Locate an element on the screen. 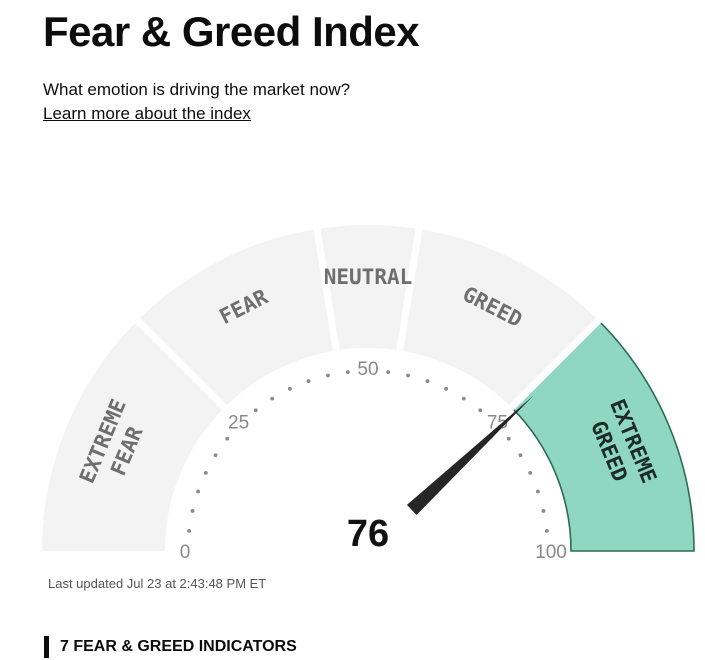 The image size is (705, 660). last-updated: Last updated Jul 23 at 2:43:48 PM ET is located at coordinates (157, 583).